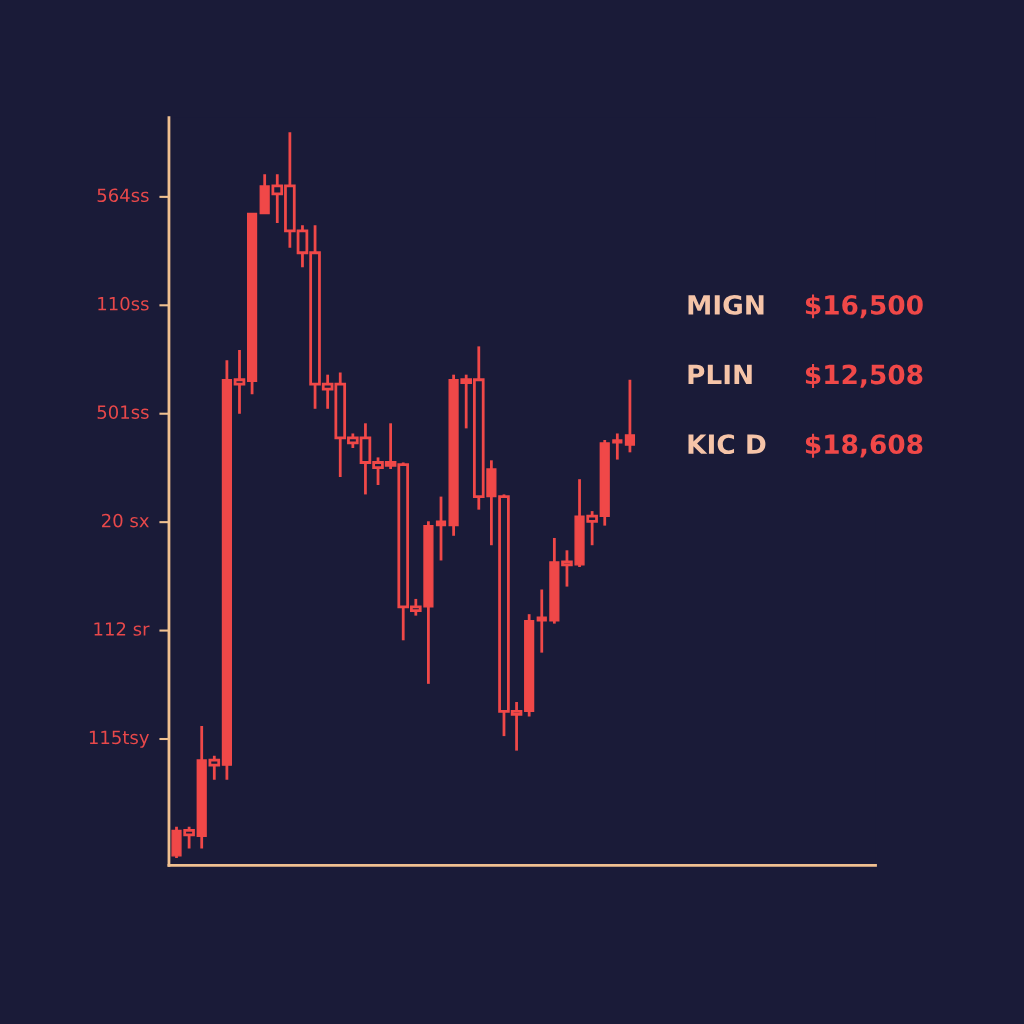 This screenshot has width=1024, height=1024. I want to click on text: 20 sx, so click(125, 520).